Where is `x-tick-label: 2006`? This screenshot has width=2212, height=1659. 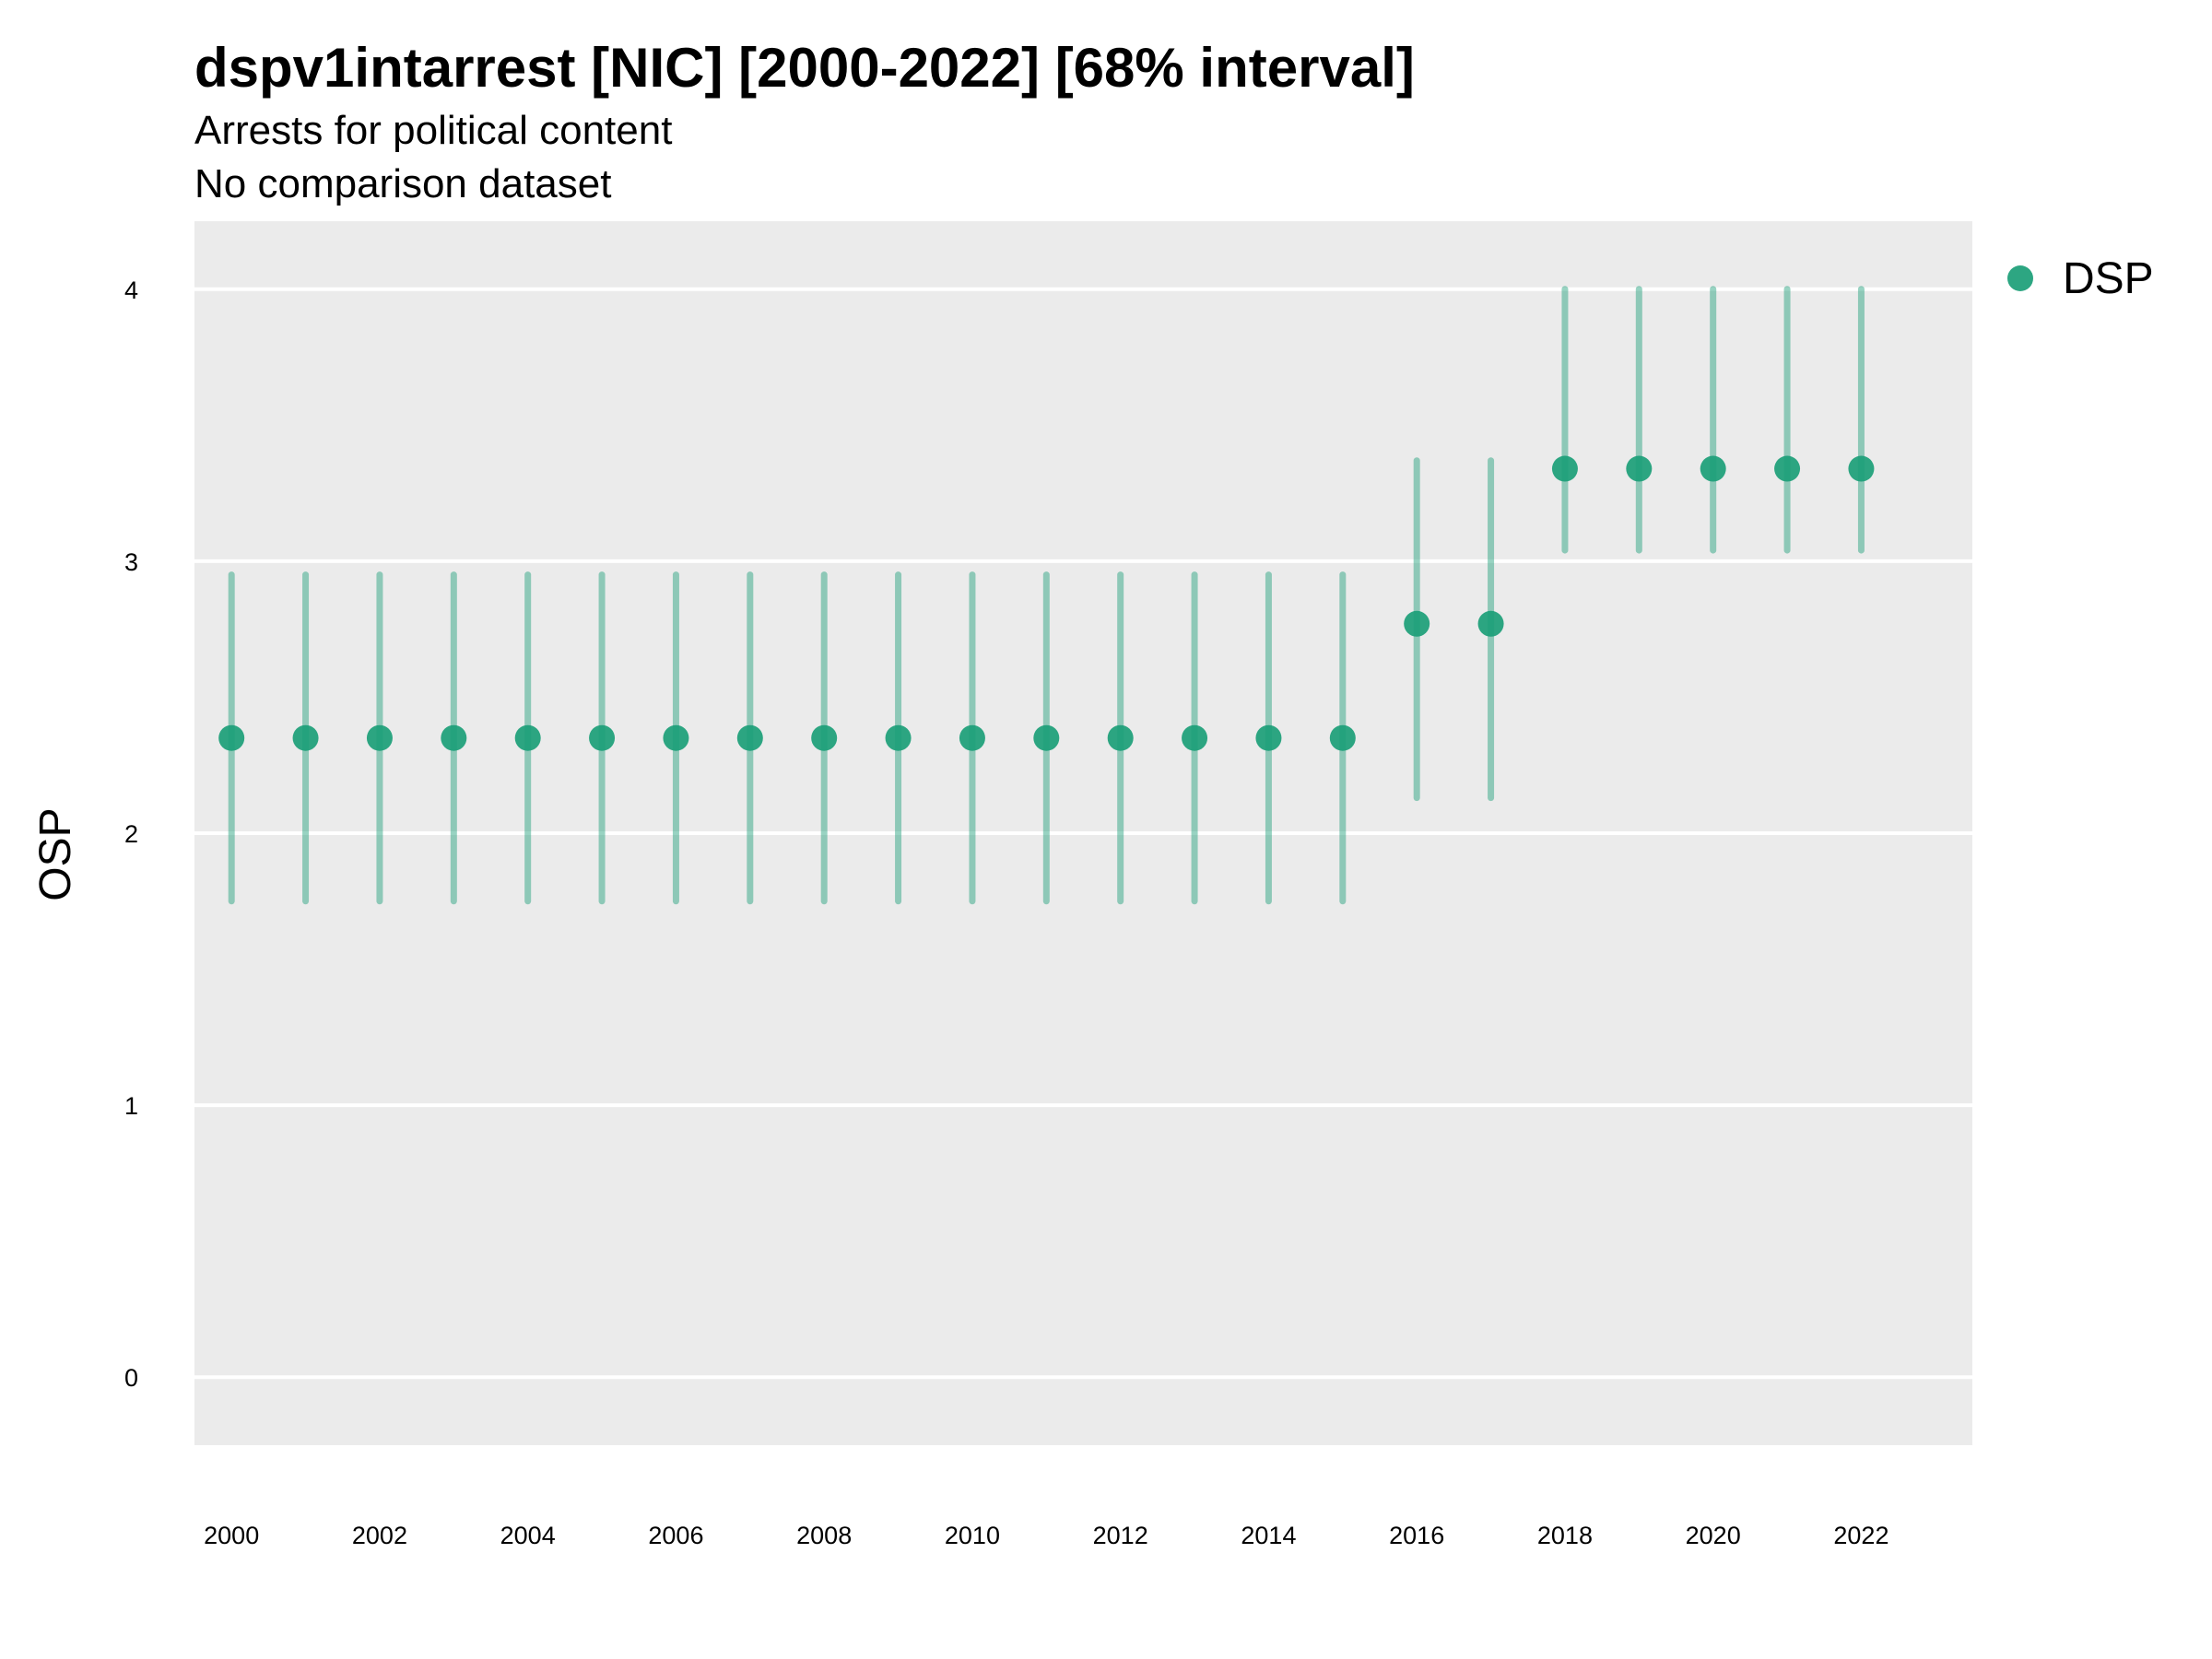 x-tick-label: 2006 is located at coordinates (675, 1535).